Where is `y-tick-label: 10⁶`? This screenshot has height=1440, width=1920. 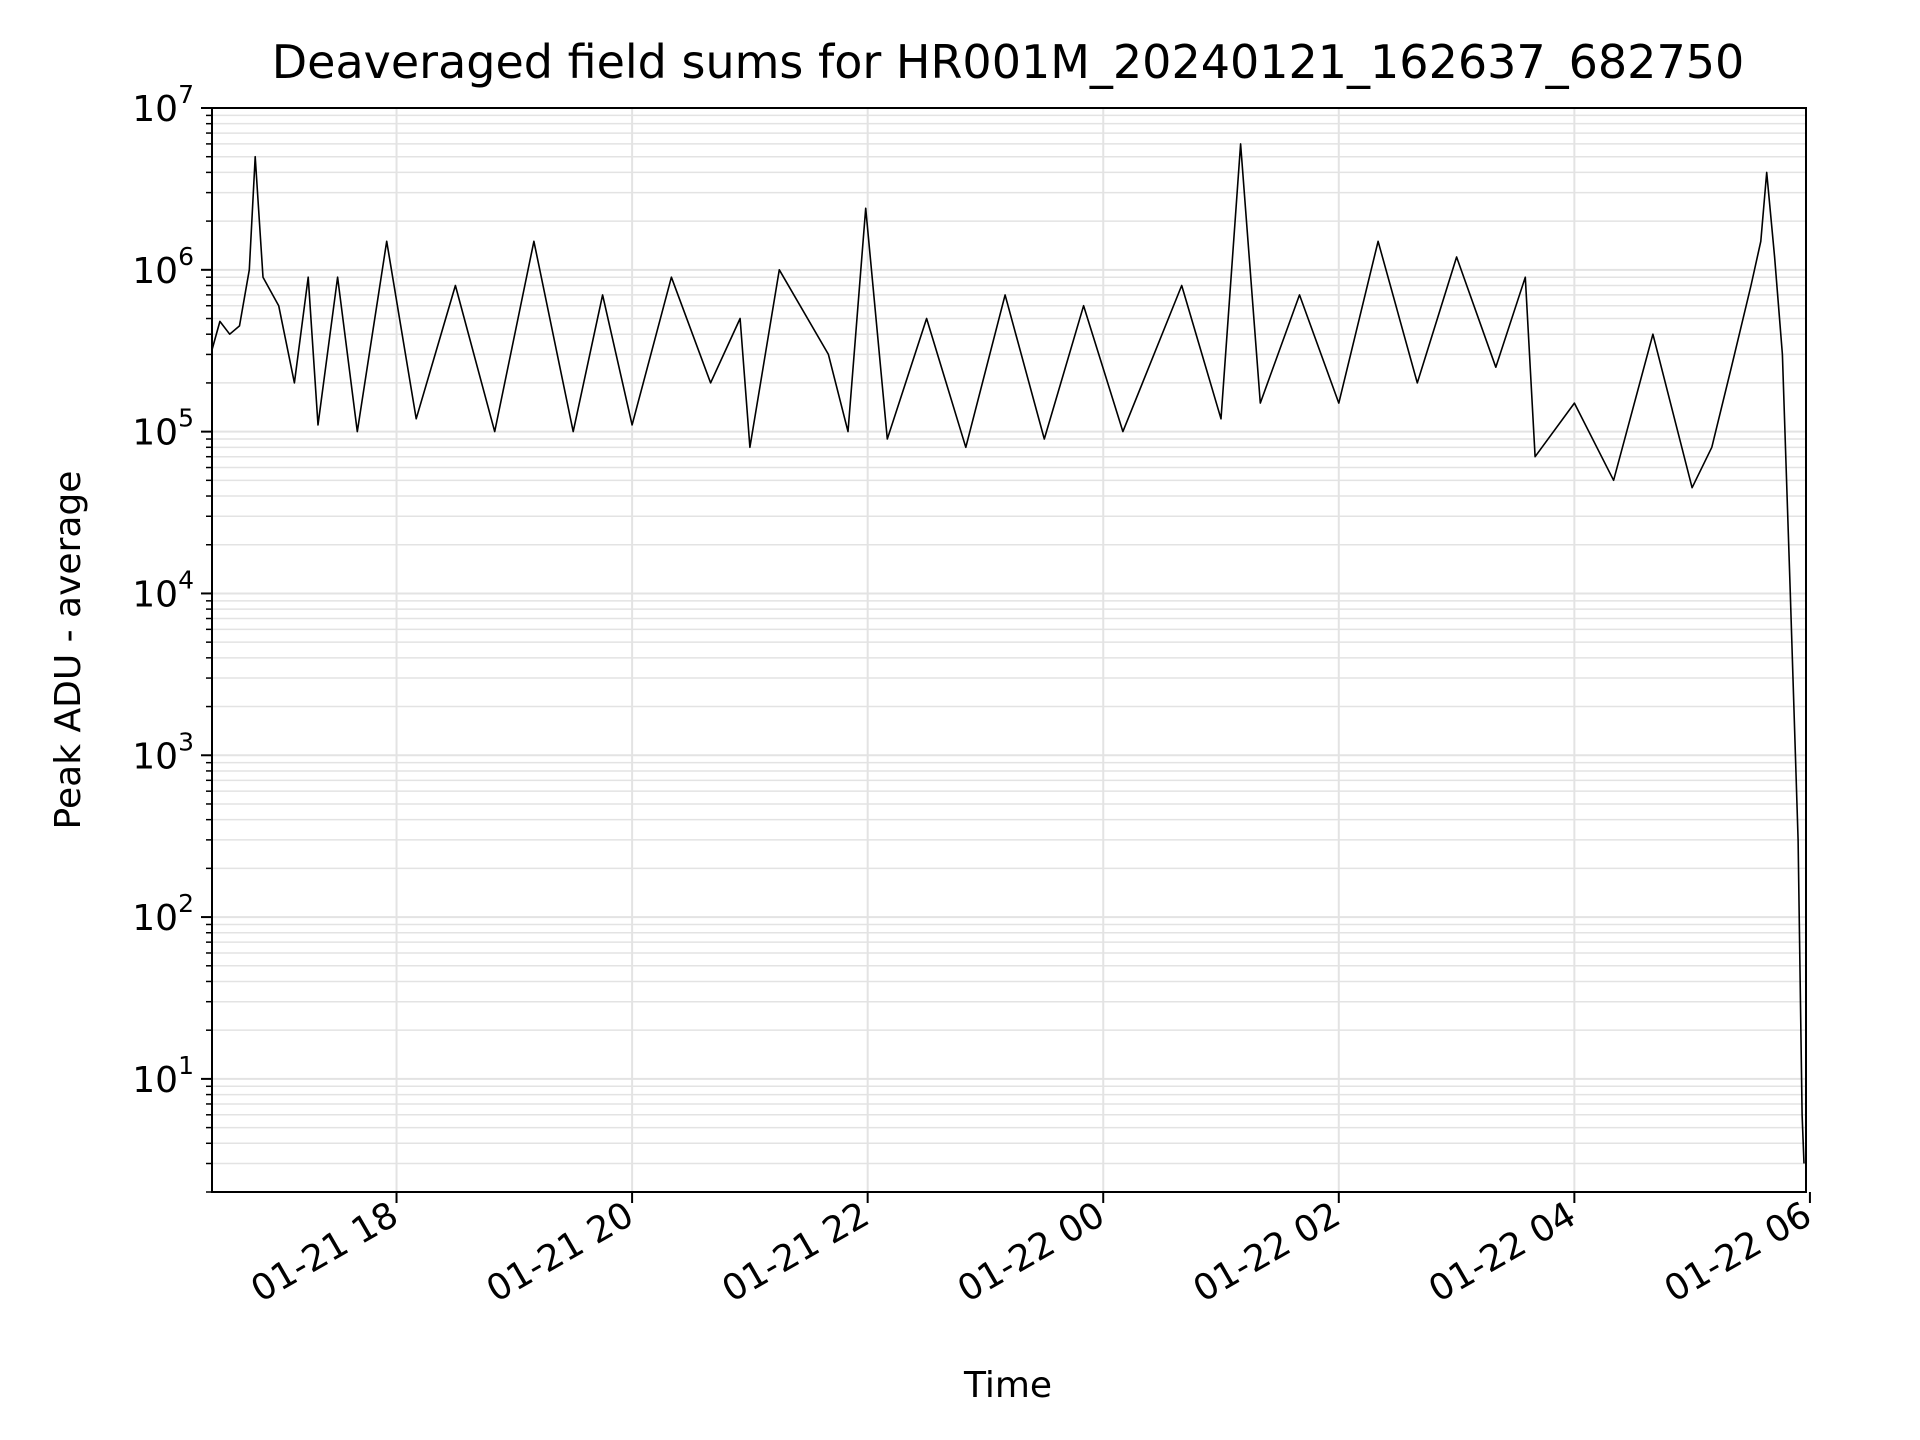 y-tick-label: 10⁶ is located at coordinates (163, 267).